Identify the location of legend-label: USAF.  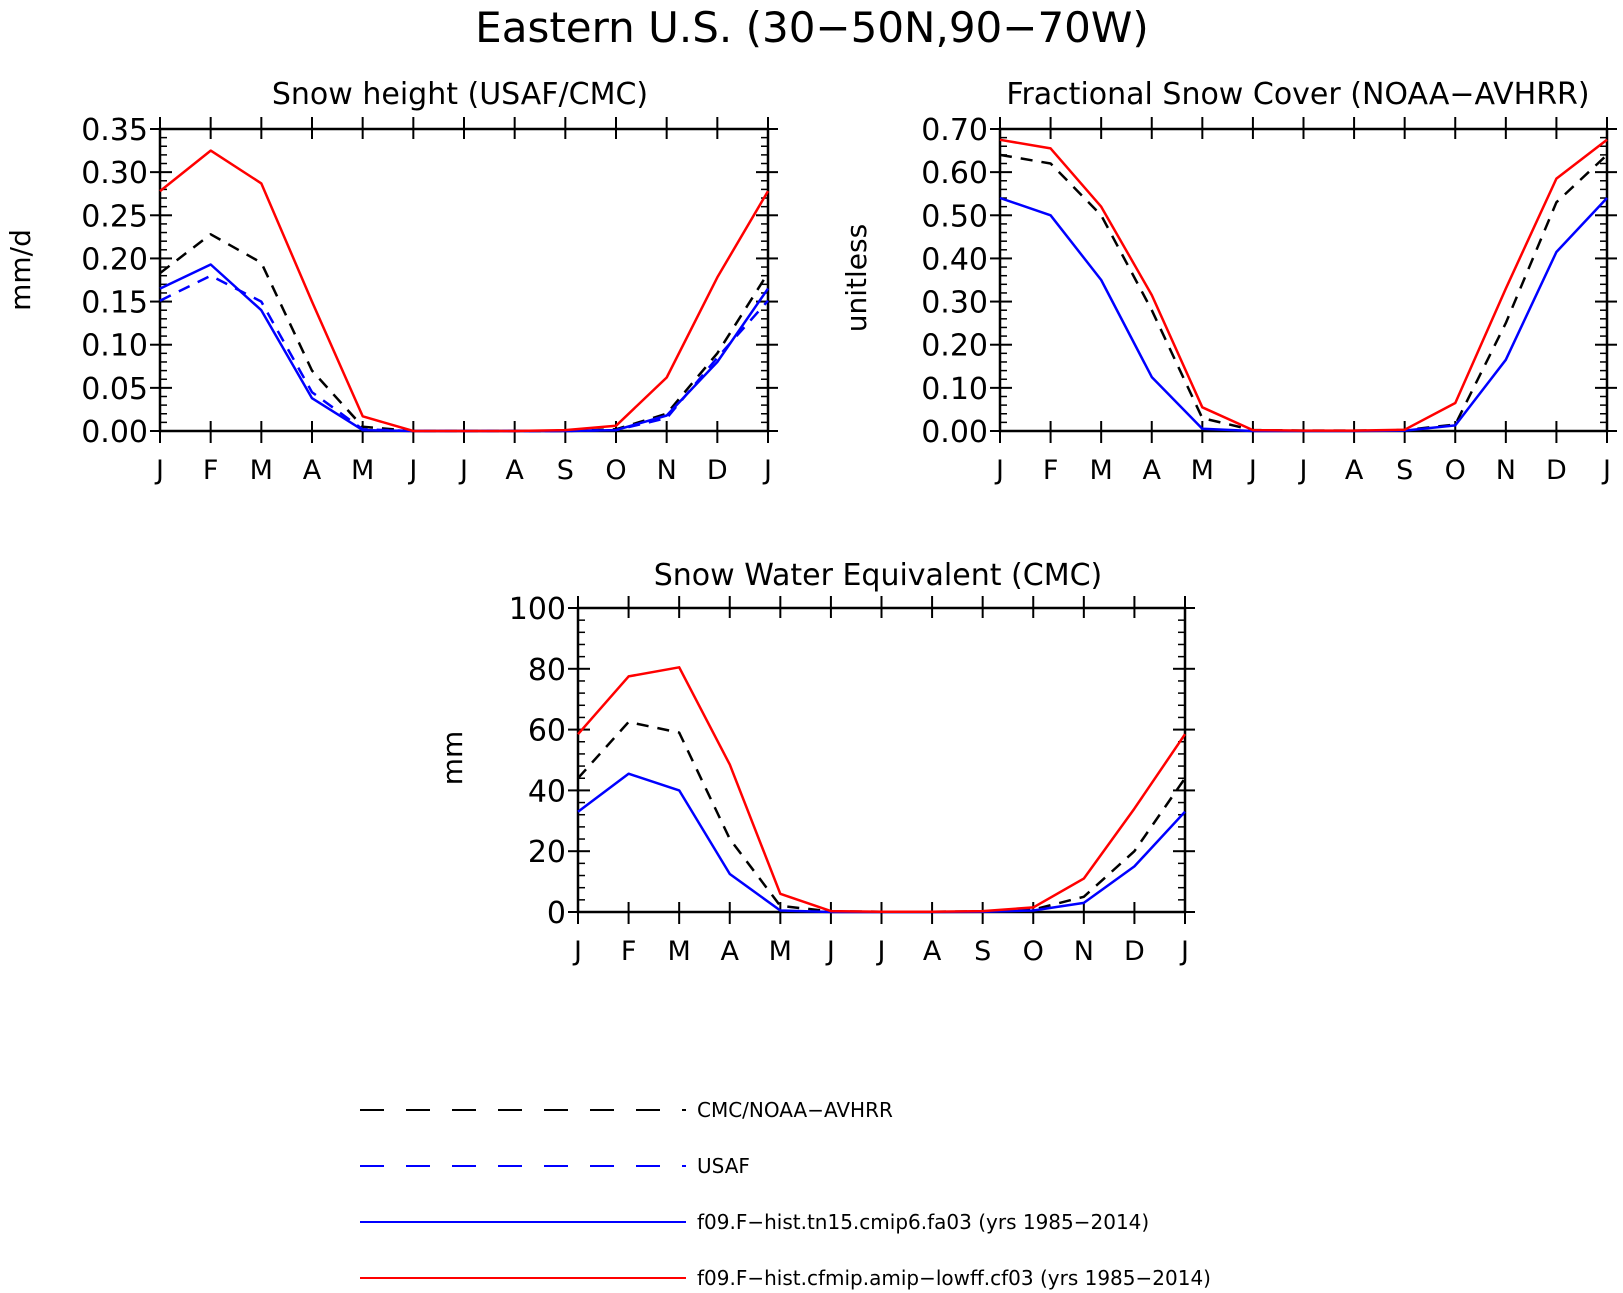
(723, 1166).